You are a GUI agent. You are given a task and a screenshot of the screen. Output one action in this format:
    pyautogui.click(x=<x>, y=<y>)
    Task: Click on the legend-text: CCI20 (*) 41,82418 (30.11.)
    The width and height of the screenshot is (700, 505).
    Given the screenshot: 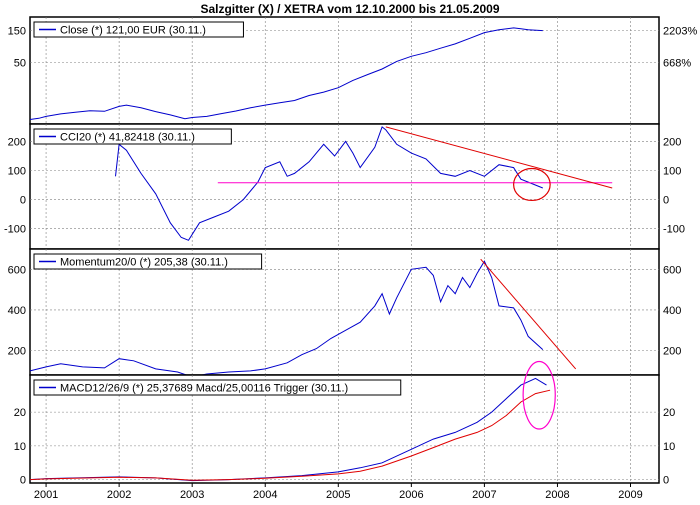 What is the action you would take?
    pyautogui.click(x=127, y=138)
    